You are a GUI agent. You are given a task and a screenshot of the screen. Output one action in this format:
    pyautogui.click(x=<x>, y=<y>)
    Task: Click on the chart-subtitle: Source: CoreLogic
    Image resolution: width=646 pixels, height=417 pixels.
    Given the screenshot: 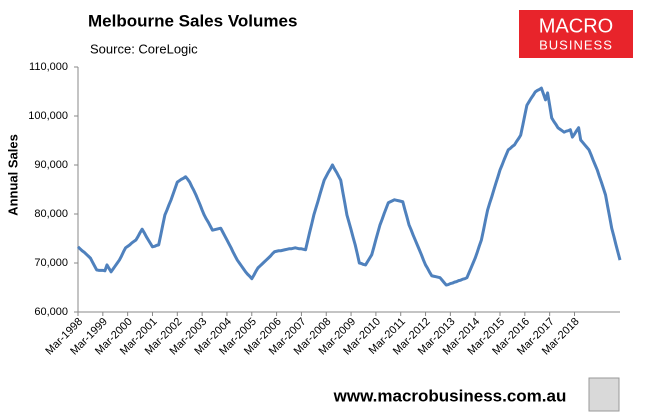 What is the action you would take?
    pyautogui.click(x=144, y=48)
    